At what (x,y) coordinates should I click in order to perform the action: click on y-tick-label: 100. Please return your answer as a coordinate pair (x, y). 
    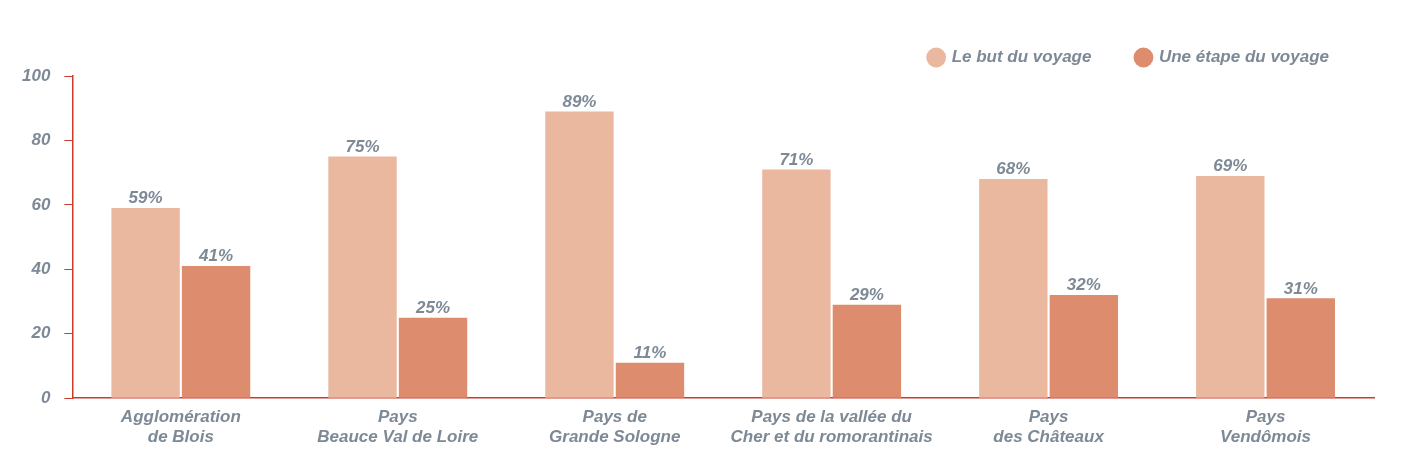
    Looking at the image, I should click on (36, 75).